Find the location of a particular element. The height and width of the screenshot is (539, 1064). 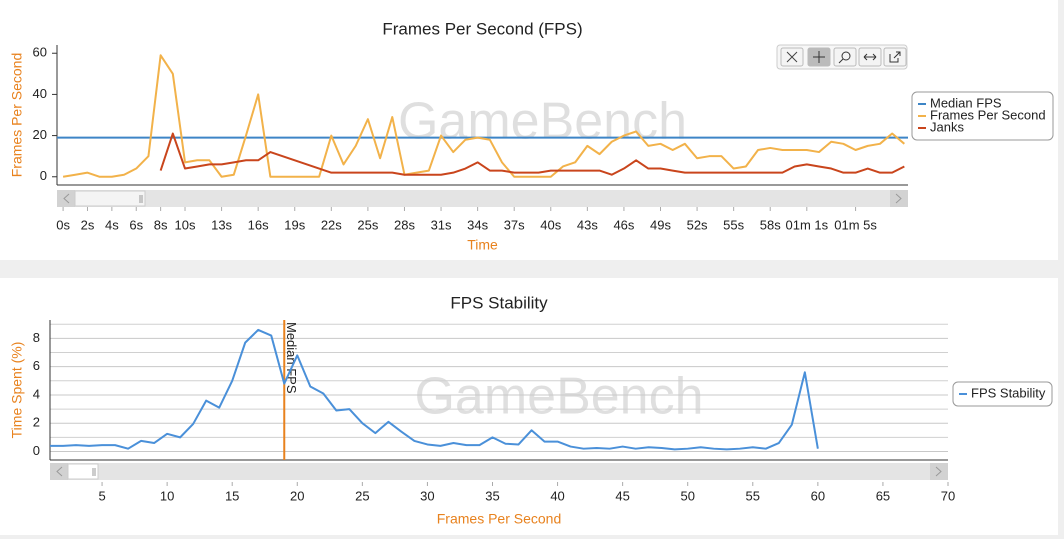

chart-title: FPS Stability is located at coordinates (499, 302).